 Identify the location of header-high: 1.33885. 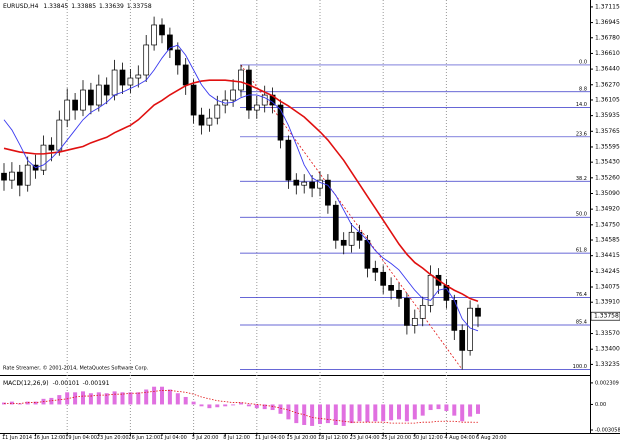
(83, 6).